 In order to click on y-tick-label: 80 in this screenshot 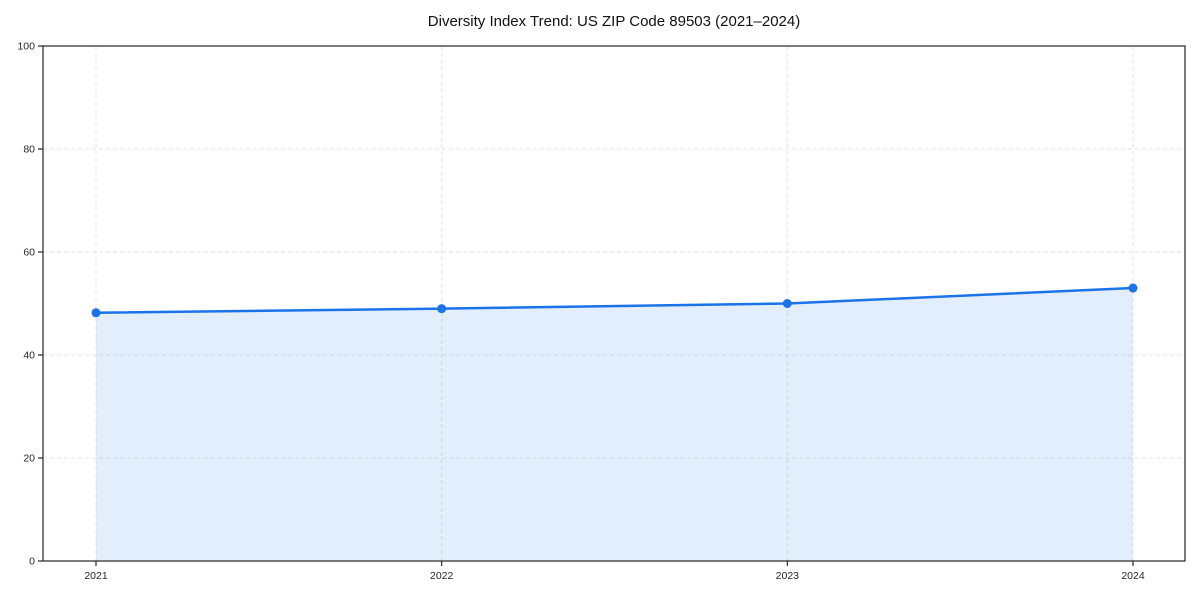, I will do `click(29, 150)`.